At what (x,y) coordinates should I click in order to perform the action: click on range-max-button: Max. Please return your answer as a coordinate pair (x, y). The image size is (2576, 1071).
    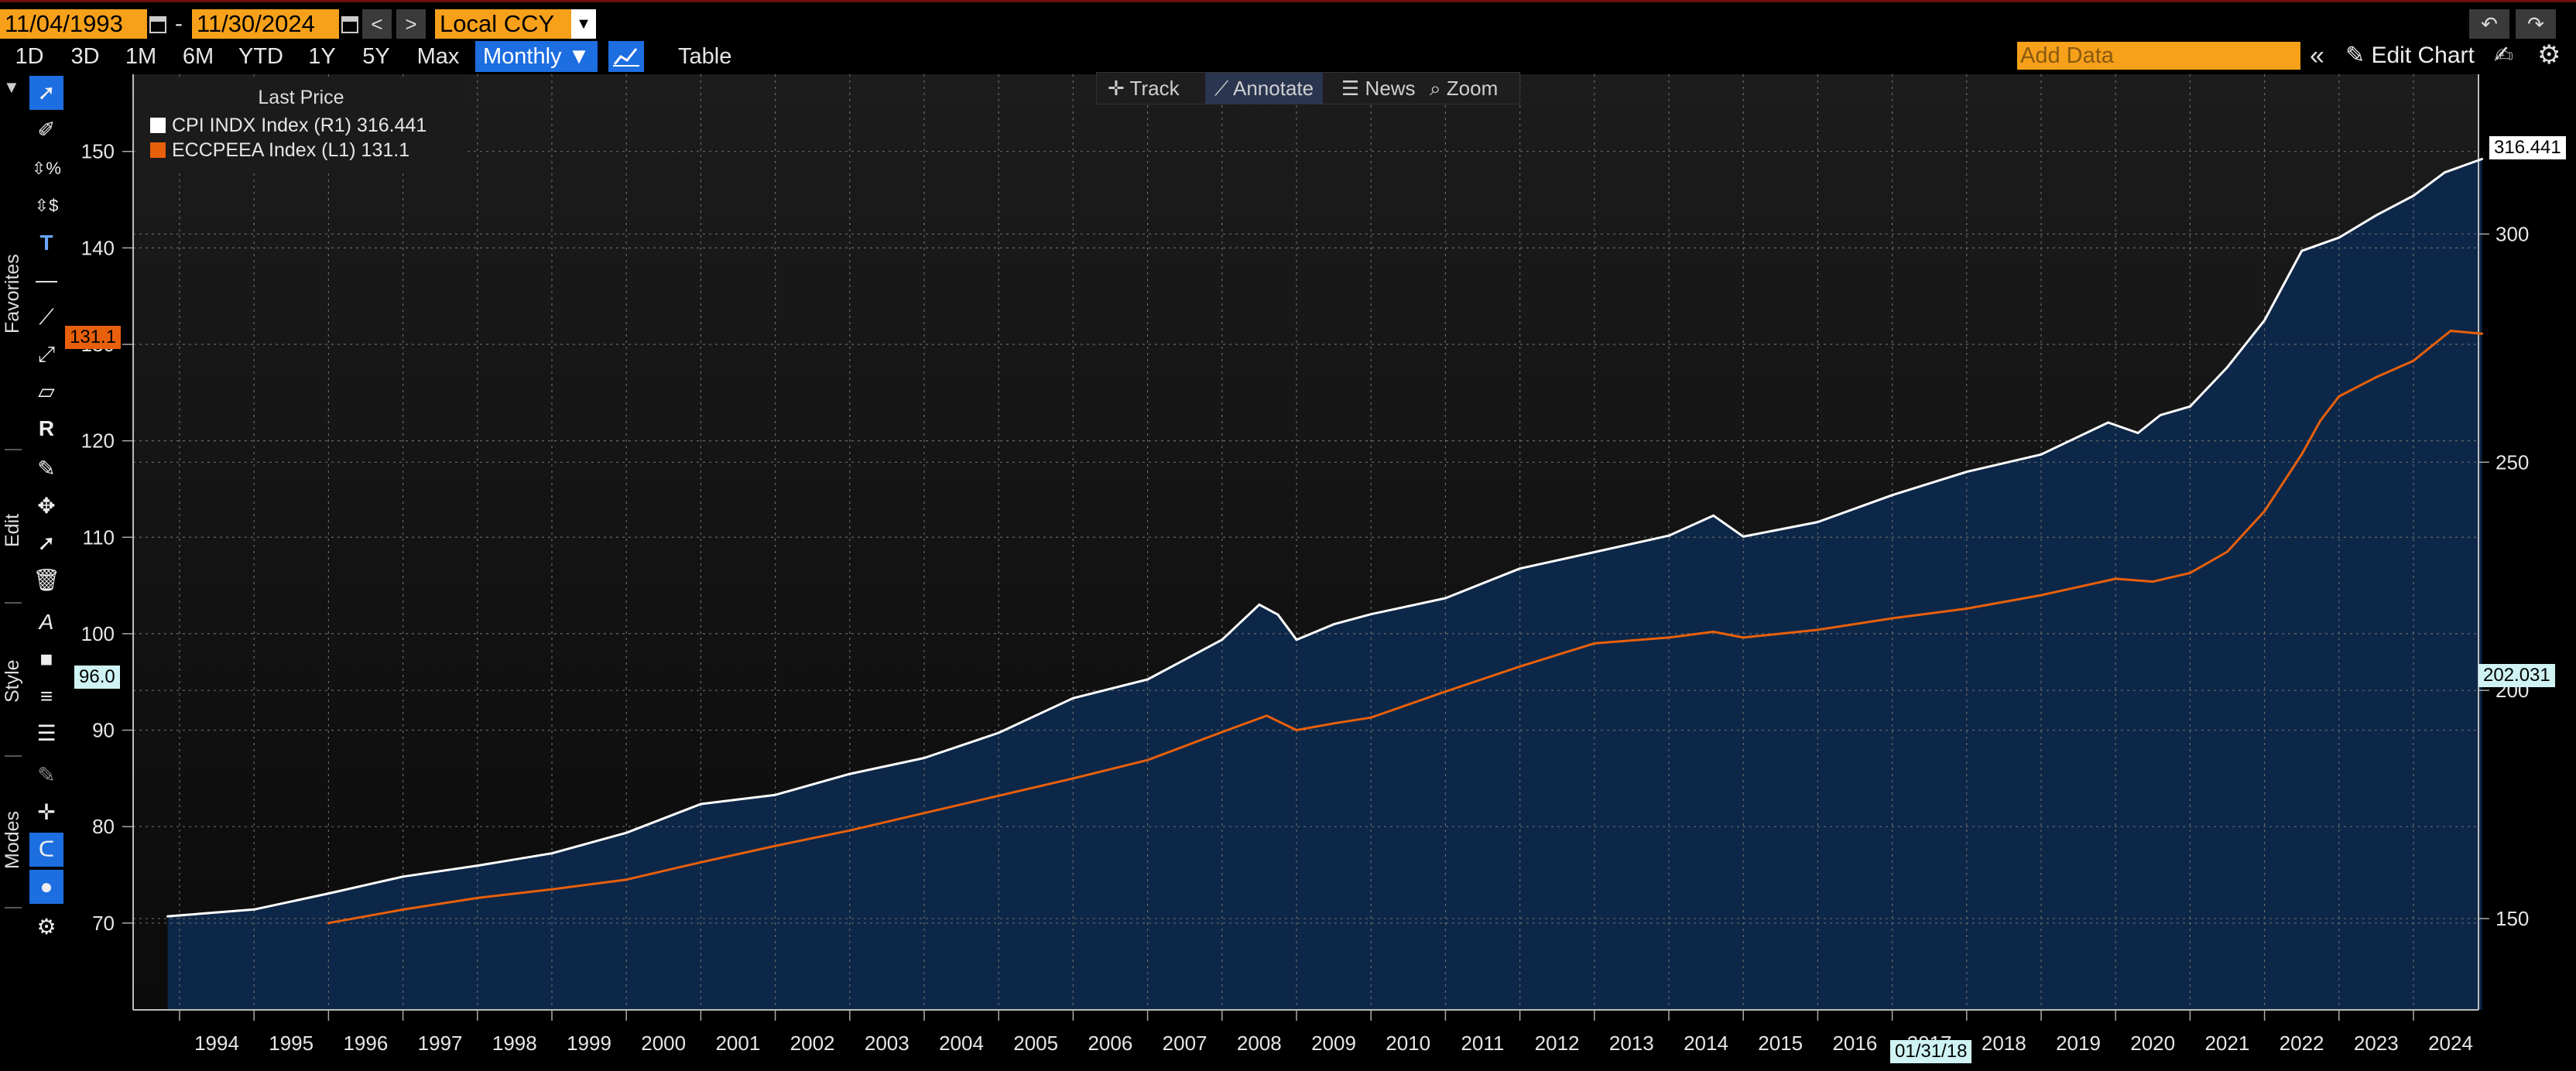
    Looking at the image, I should click on (438, 57).